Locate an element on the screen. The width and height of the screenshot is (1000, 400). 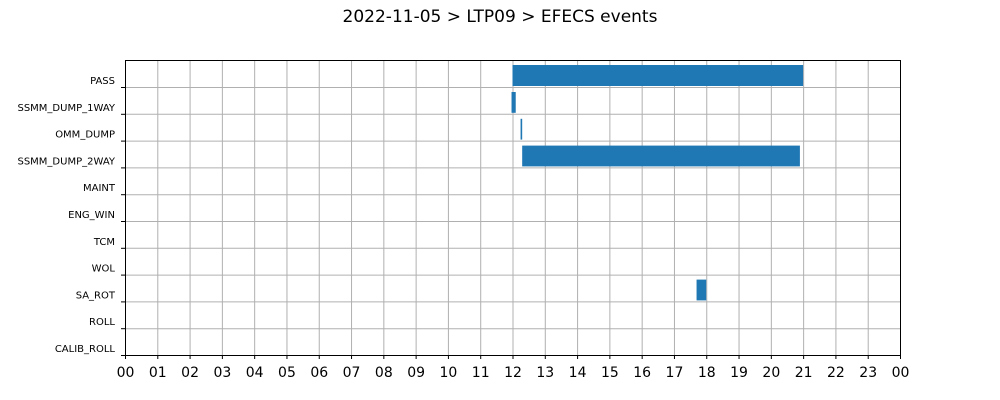
x-tick-label: 18 is located at coordinates (707, 373).